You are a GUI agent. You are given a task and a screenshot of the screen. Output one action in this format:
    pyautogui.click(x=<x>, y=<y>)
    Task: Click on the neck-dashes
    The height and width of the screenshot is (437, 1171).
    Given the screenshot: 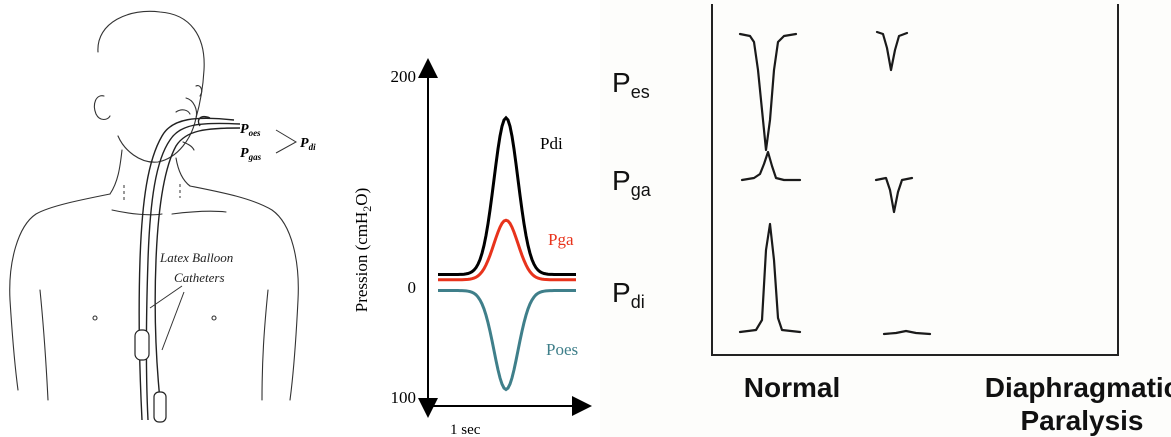 What is the action you would take?
    pyautogui.click(x=152, y=192)
    